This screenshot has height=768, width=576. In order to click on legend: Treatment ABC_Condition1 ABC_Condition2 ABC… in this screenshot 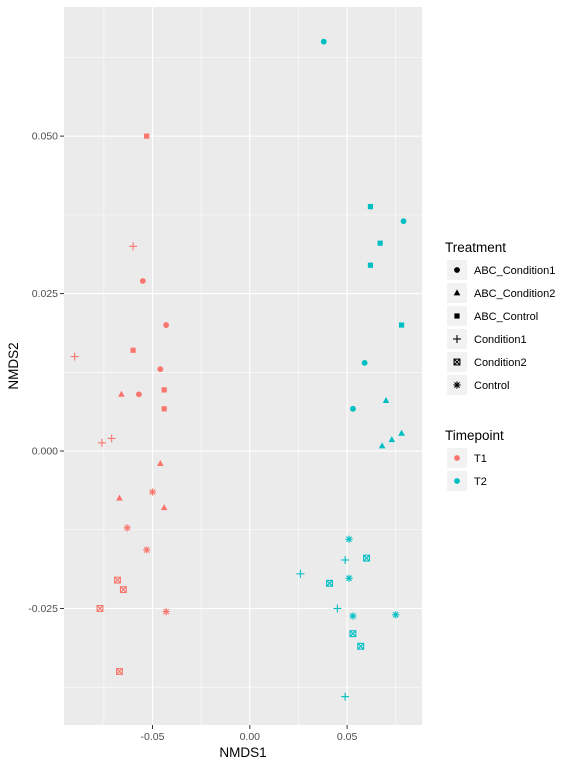, I will do `click(500, 365)`.